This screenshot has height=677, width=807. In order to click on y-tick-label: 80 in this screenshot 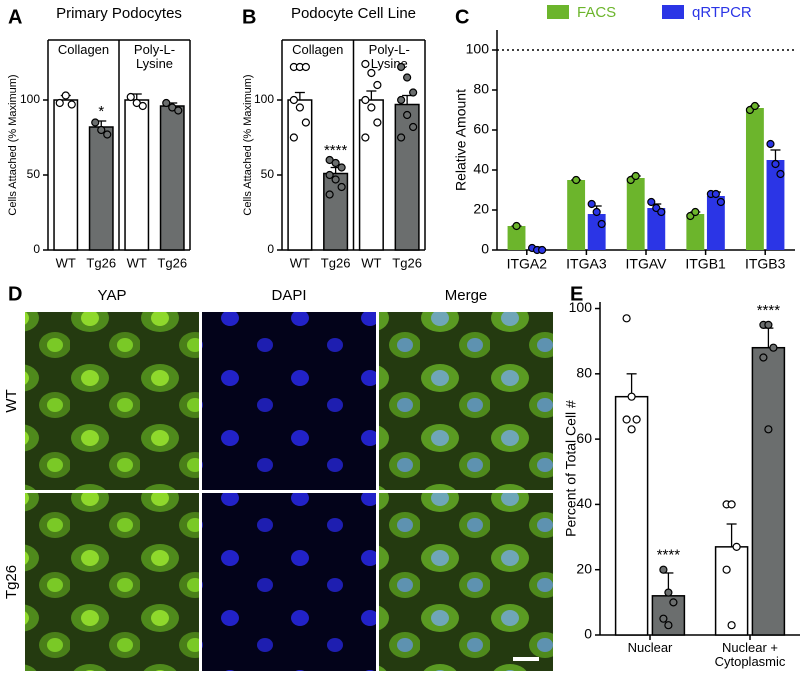, I will do `click(481, 89)`.